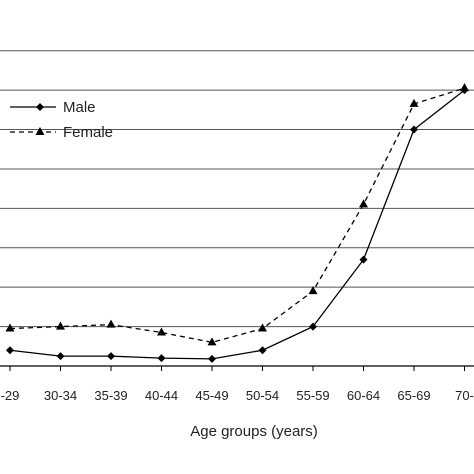  What do you see at coordinates (79, 107) in the screenshot?
I see `legend-male-label: Male` at bounding box center [79, 107].